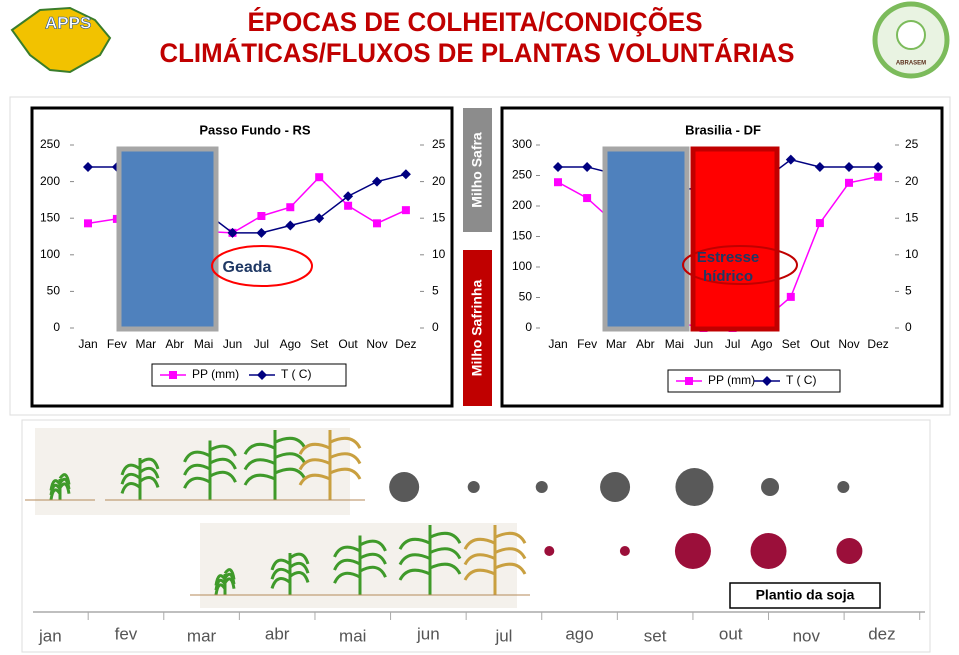 The image size is (959, 655). Describe the element at coordinates (731, 633) in the screenshot. I see `x-tick-label: out` at that location.